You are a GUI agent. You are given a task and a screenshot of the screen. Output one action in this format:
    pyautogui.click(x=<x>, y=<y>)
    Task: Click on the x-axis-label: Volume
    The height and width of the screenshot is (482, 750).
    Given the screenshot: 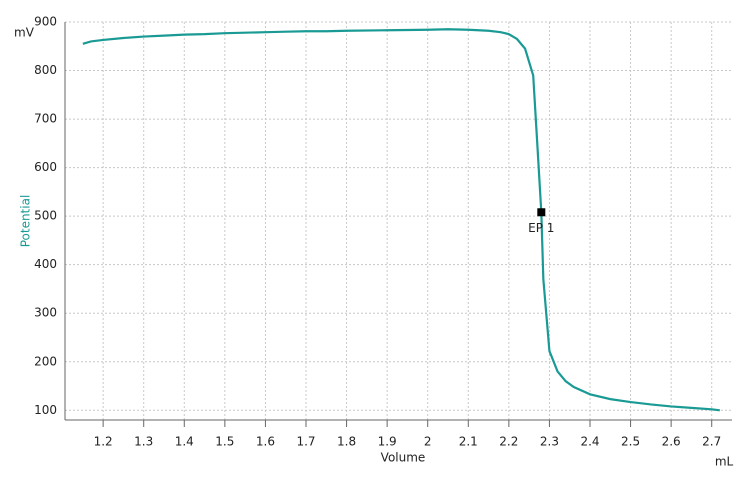 What is the action you would take?
    pyautogui.click(x=403, y=458)
    